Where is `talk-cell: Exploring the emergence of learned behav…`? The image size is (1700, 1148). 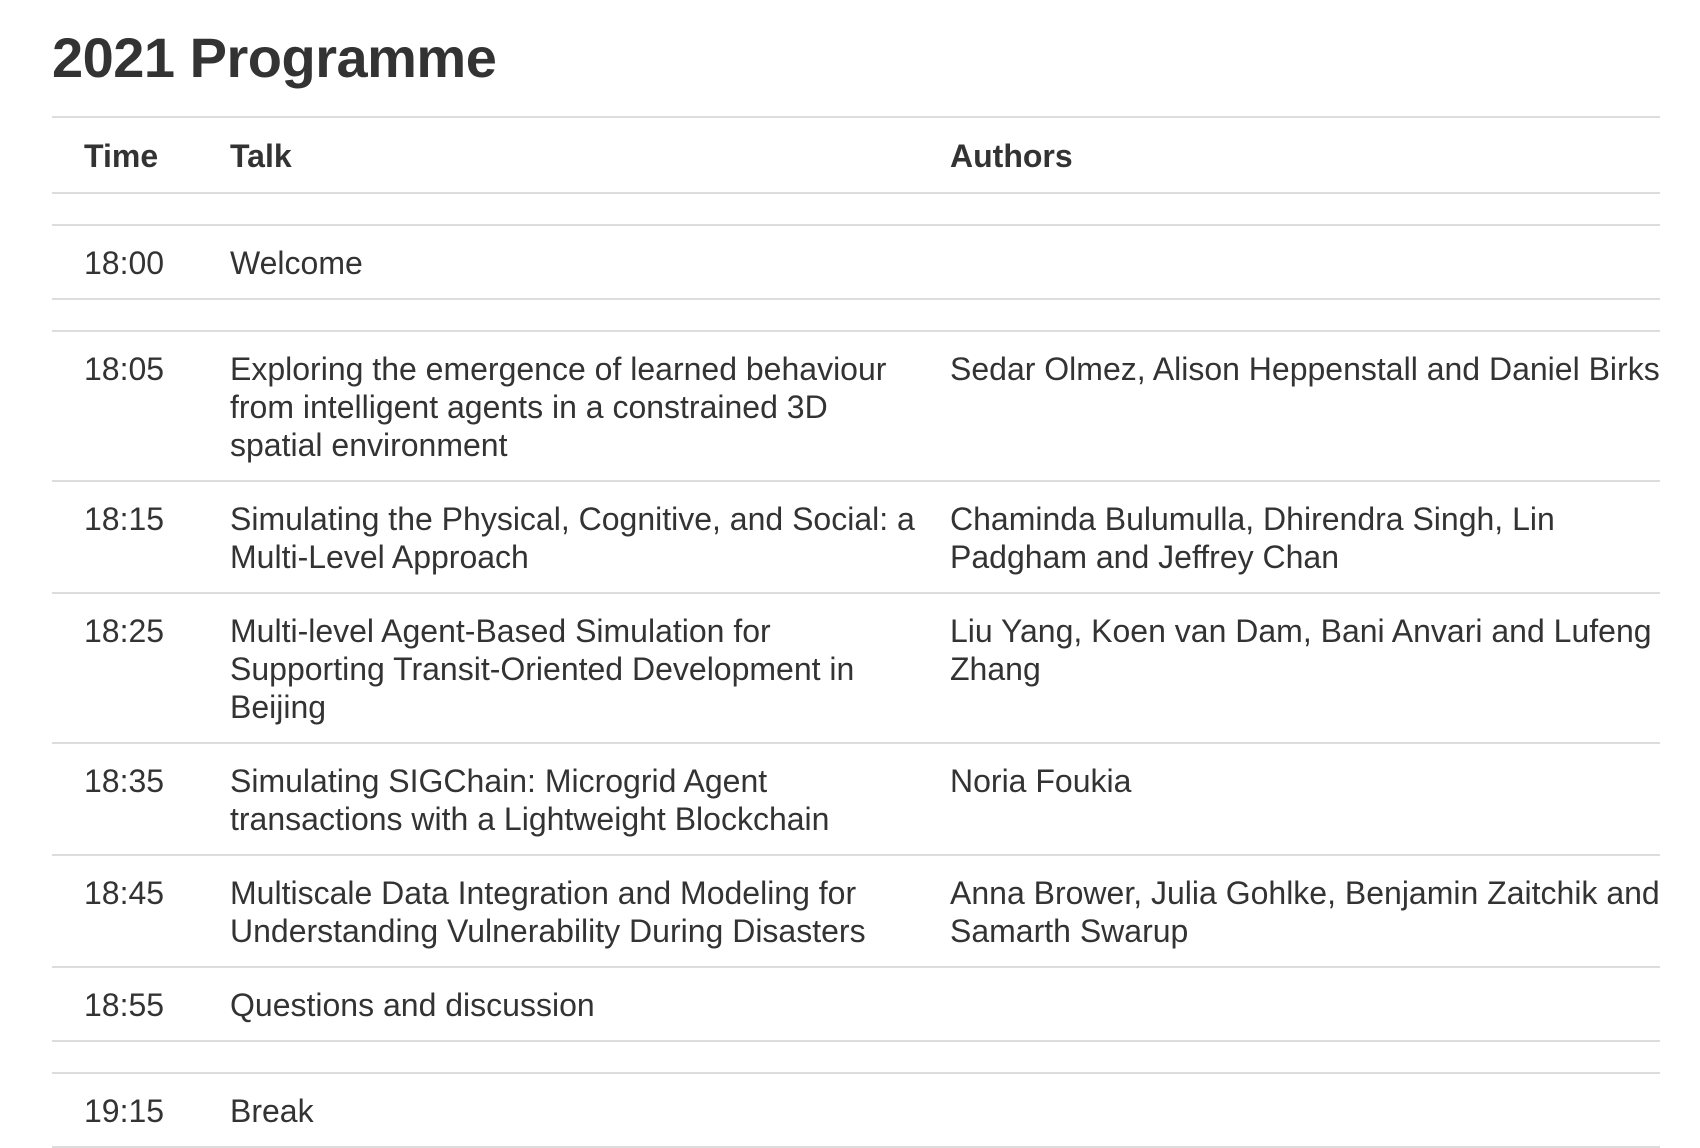
talk-cell: Exploring the emergence of learned behav… is located at coordinates (558, 405).